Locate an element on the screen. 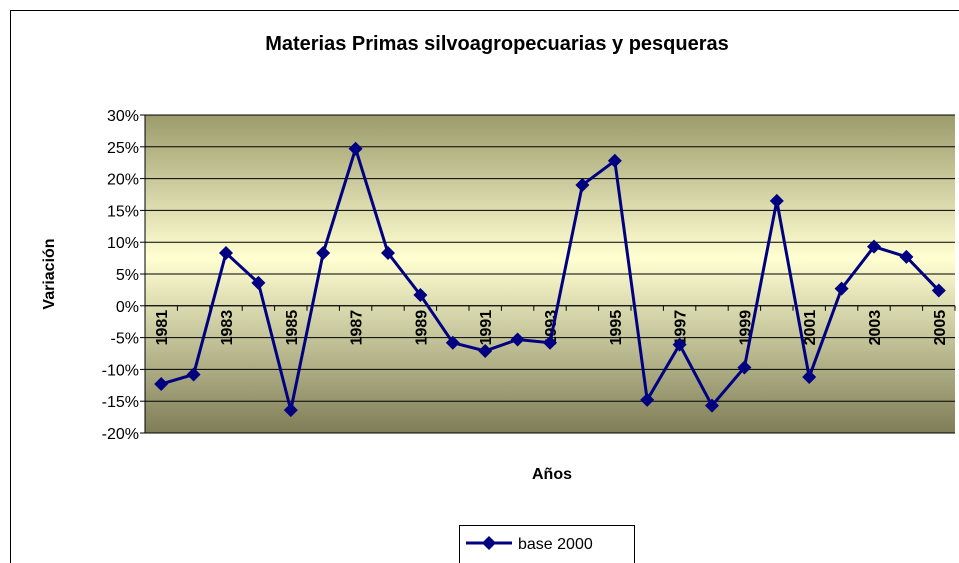  y-tick-label: 20% is located at coordinates (123, 180).